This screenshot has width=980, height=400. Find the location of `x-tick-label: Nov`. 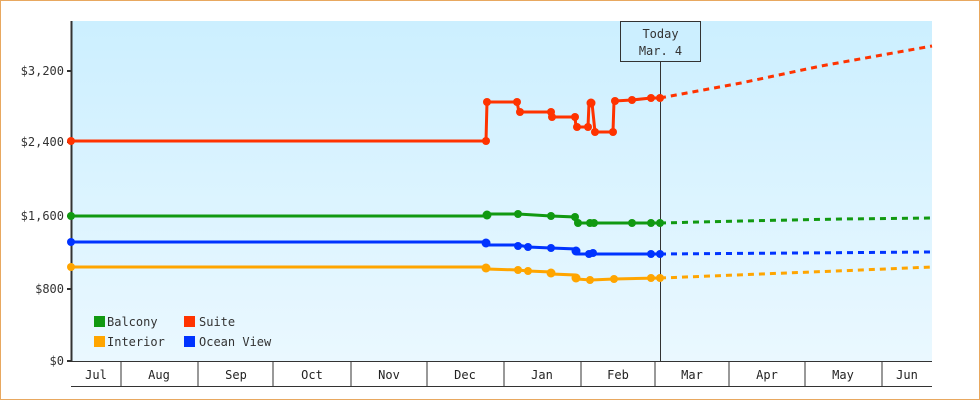

x-tick-label: Nov is located at coordinates (389, 375).